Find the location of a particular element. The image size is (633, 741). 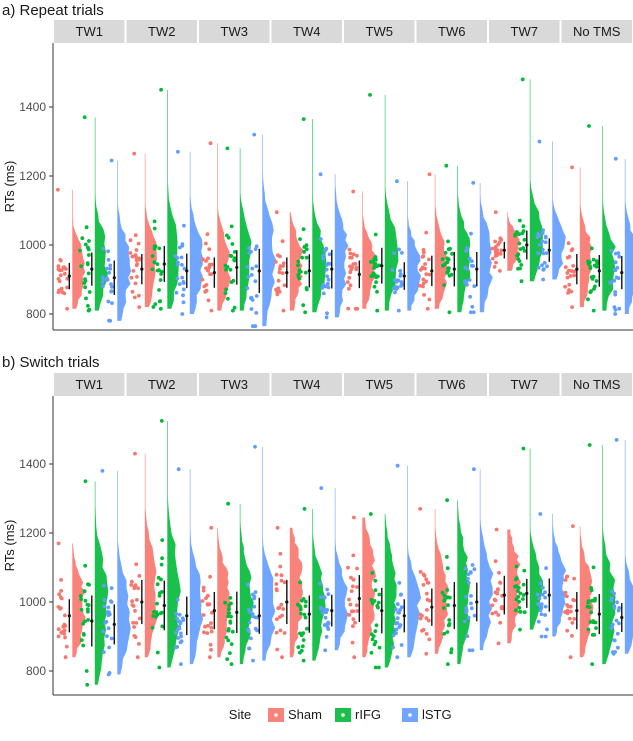

facet-label-1-4: TW5 is located at coordinates (379, 384).